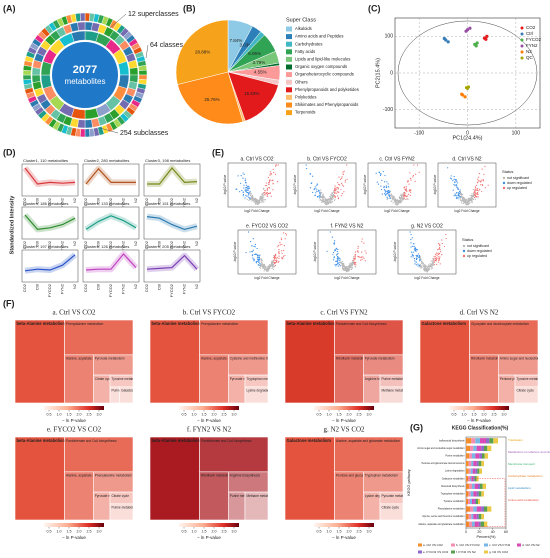 This screenshot has height=558, width=550. I want to click on colorbar-tick-label: 3.0, so click(504, 414).